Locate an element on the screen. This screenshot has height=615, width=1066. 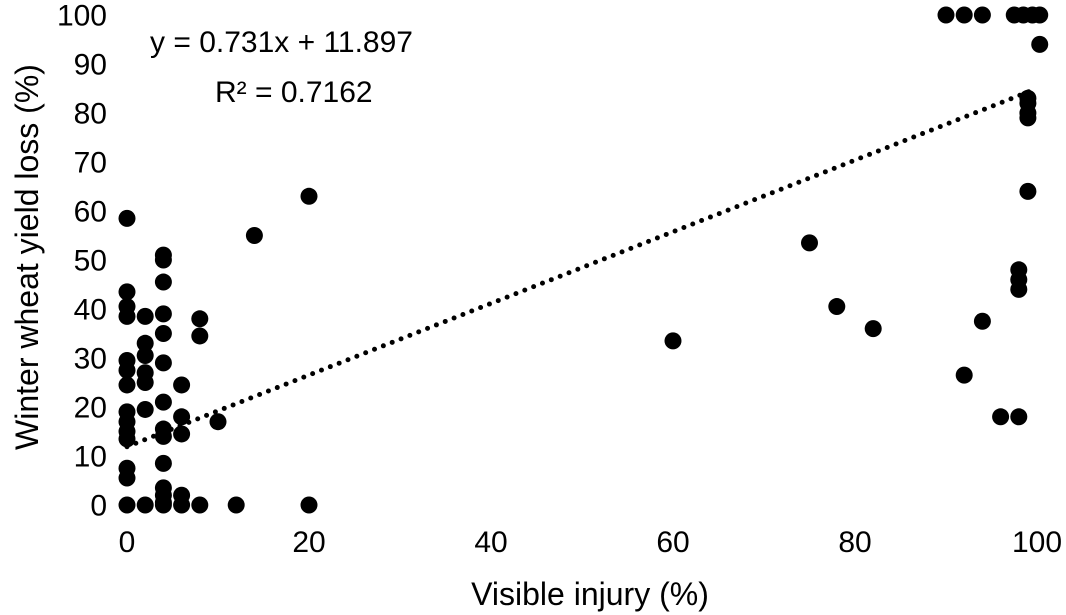
x-tick-labels: 0 20 40 60 80 100 is located at coordinates (590, 542).